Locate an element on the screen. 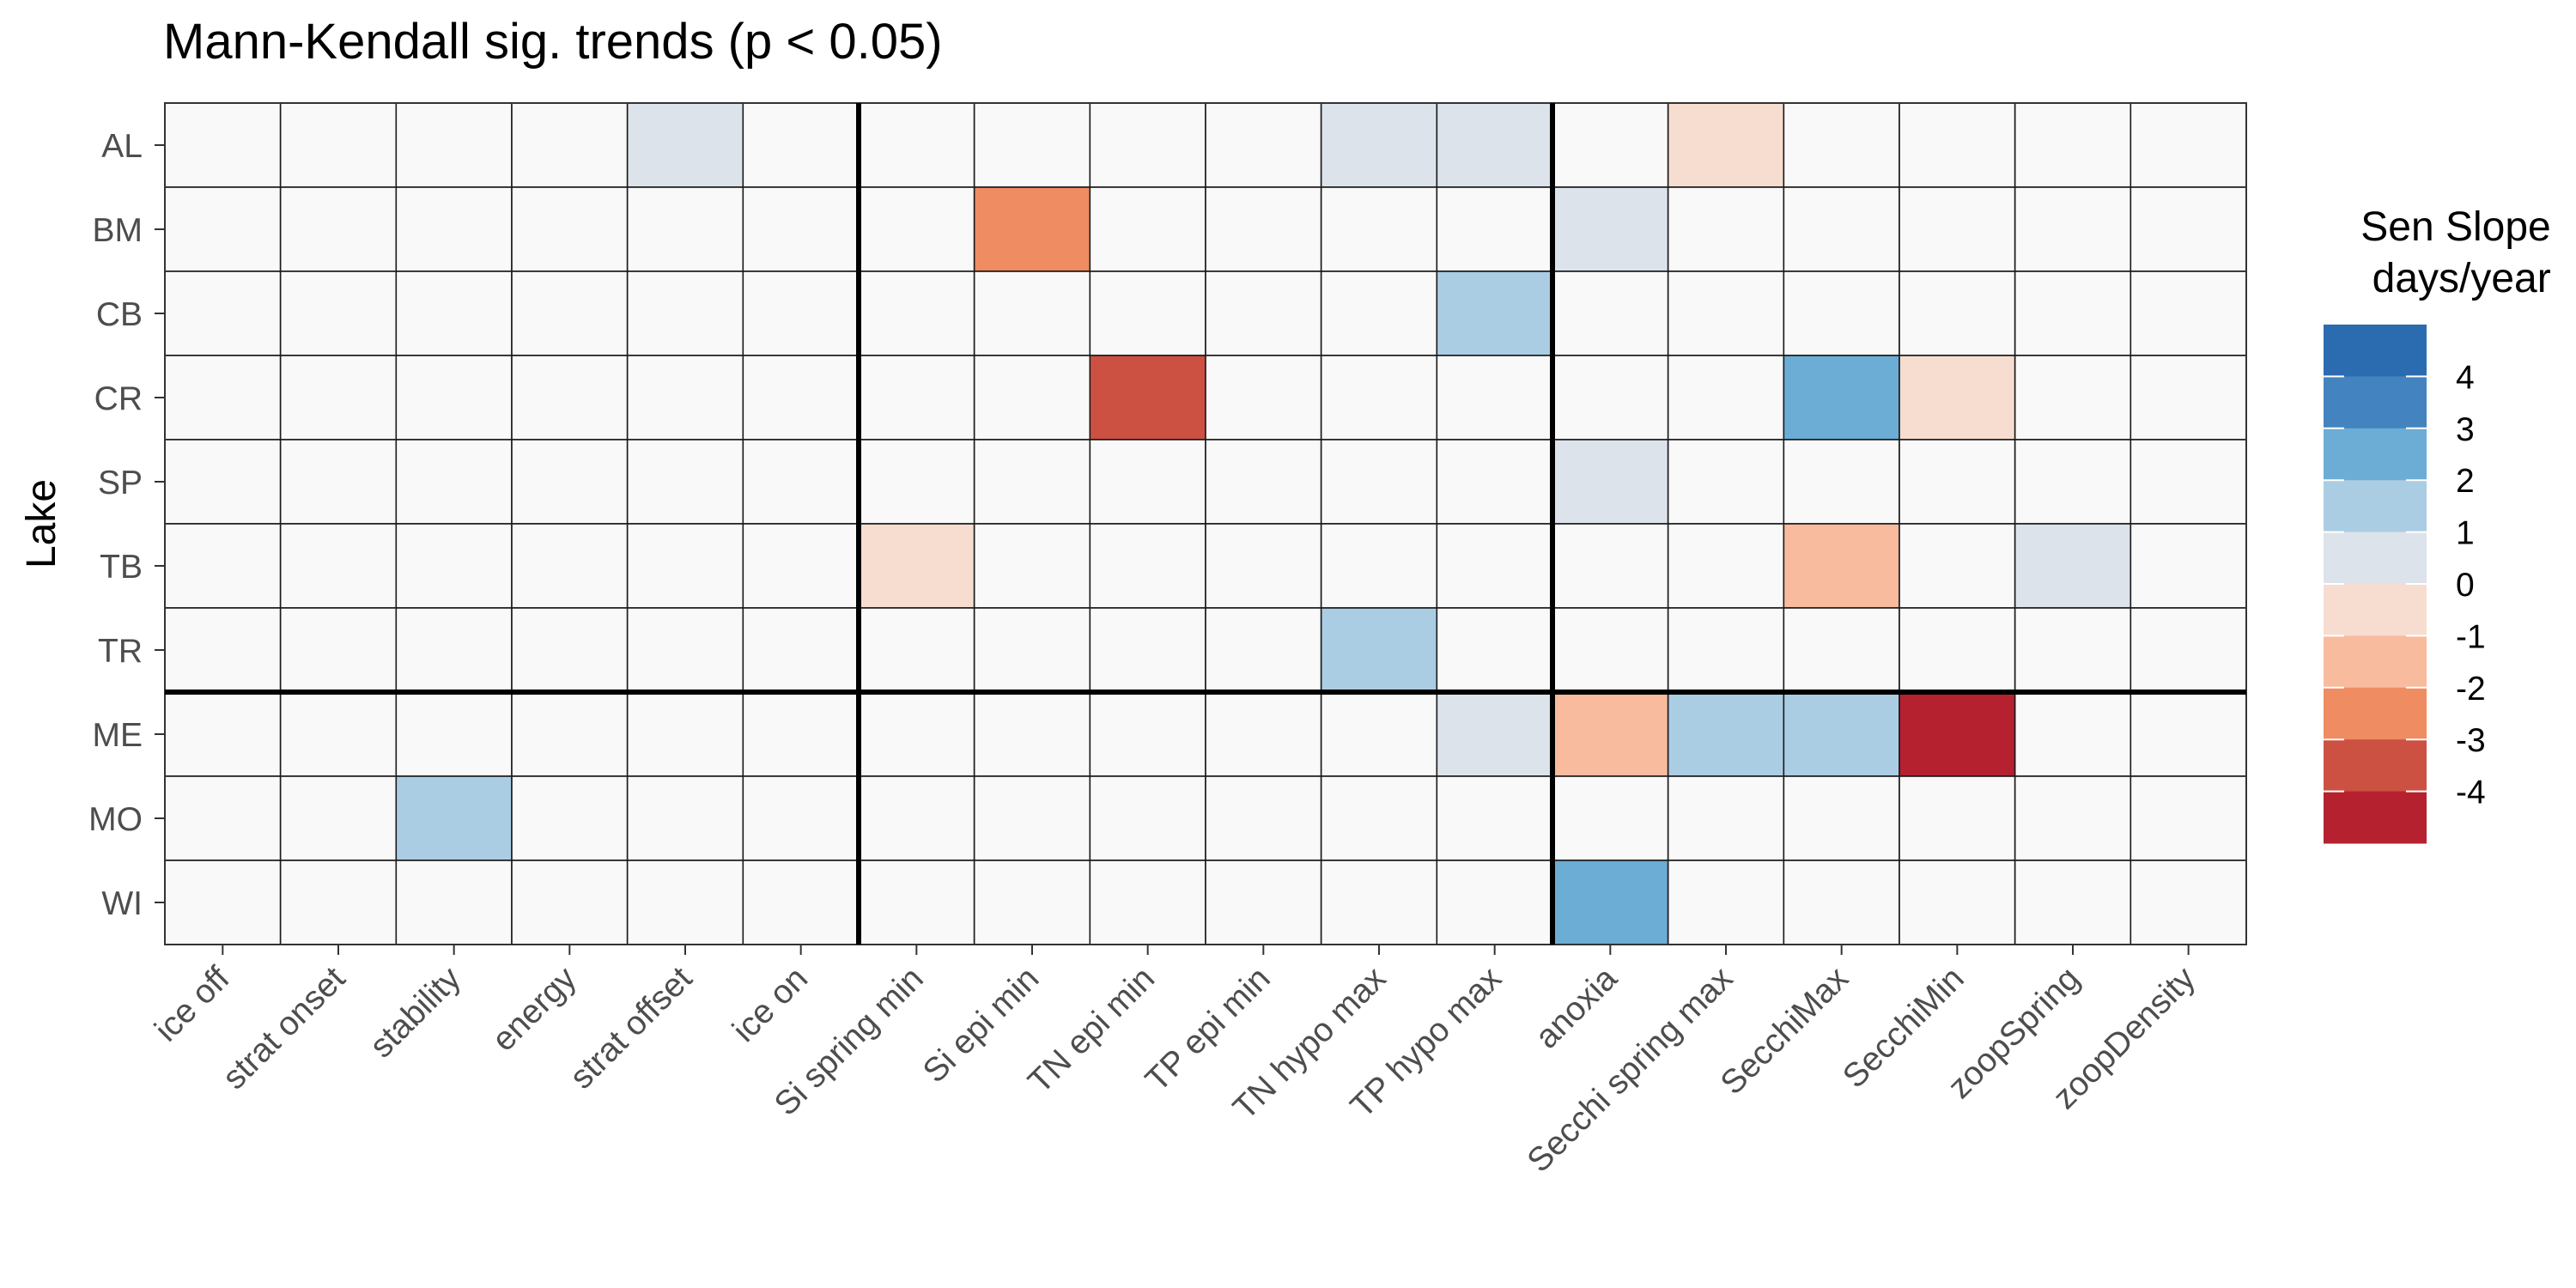 The image size is (2576, 1288). y-tick-label: AL is located at coordinates (122, 146).